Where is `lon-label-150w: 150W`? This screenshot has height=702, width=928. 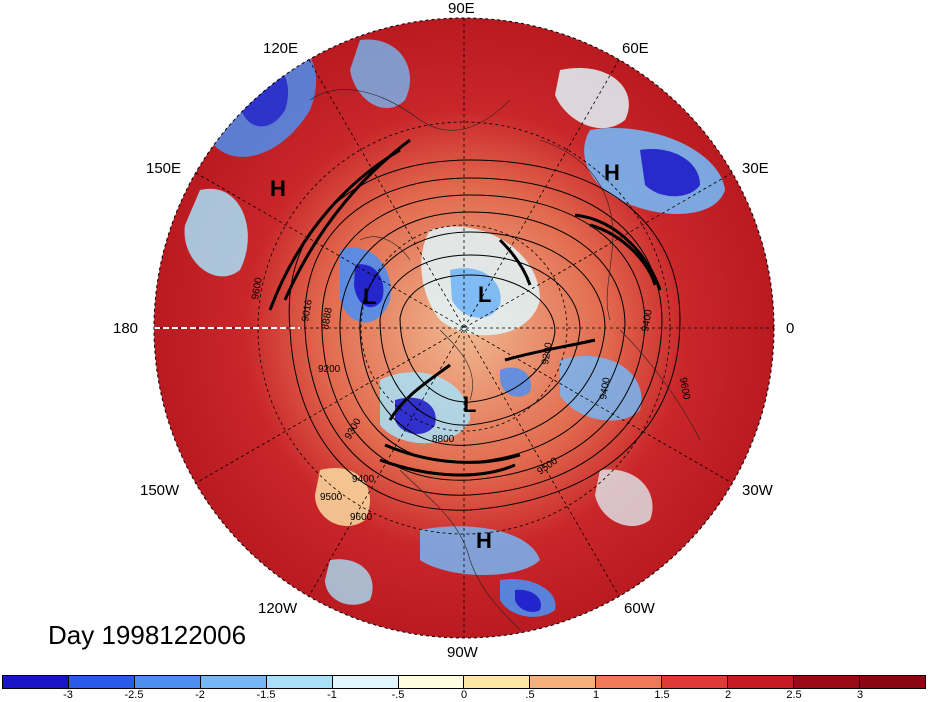 lon-label-150w: 150W is located at coordinates (160, 490).